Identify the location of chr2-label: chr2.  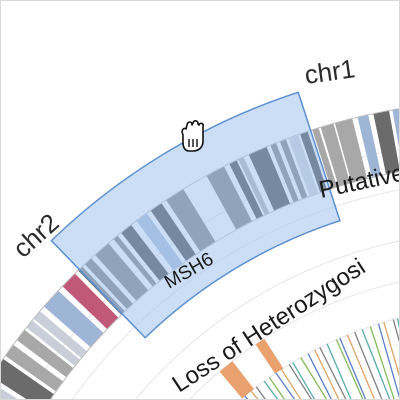
(36, 235).